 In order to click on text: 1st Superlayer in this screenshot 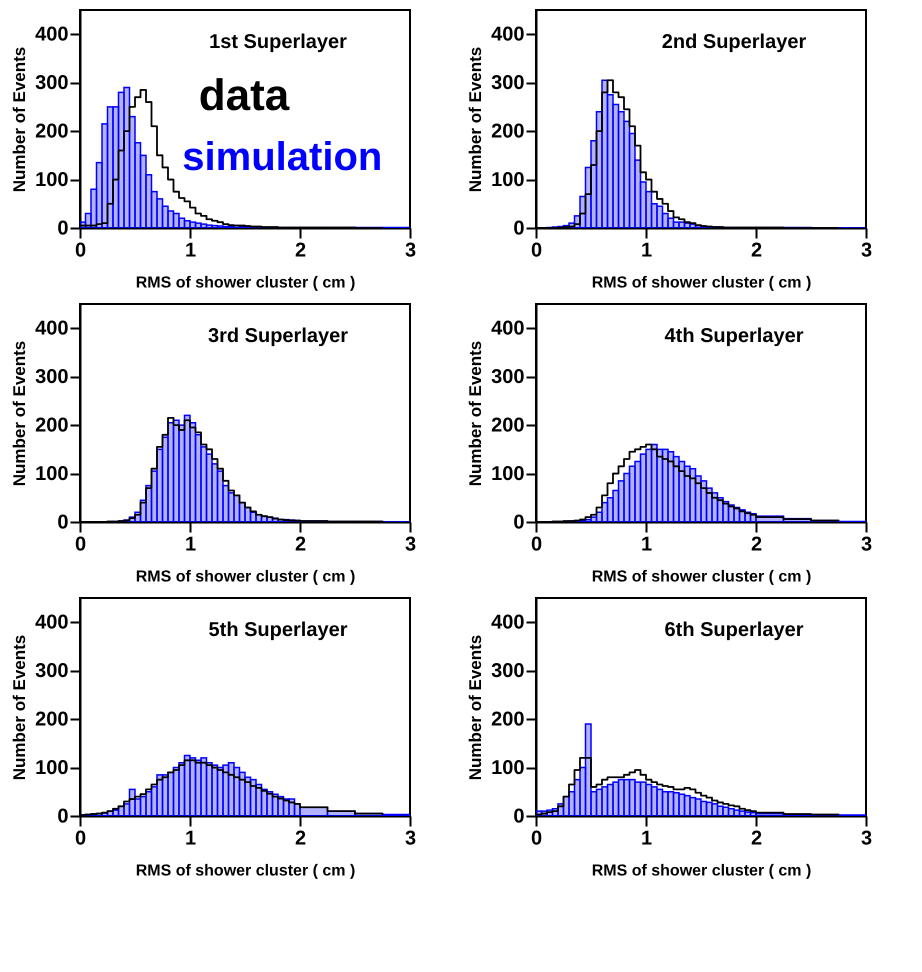, I will do `click(278, 42)`.